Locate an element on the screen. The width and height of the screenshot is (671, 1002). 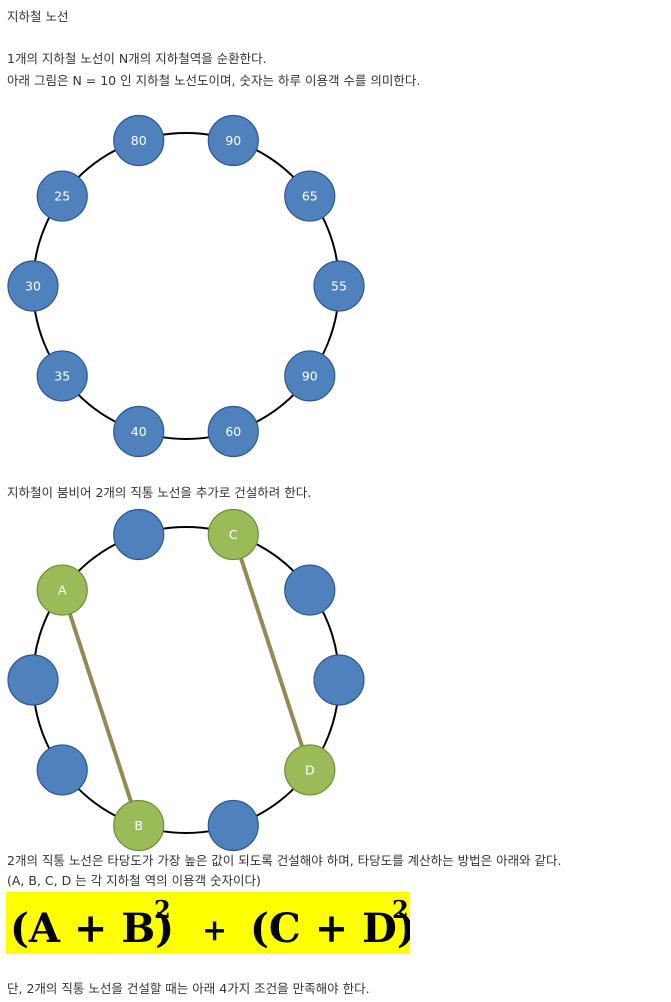
formula-box: (A + B) 2 + (C + D) 2 is located at coordinates (211, 923).